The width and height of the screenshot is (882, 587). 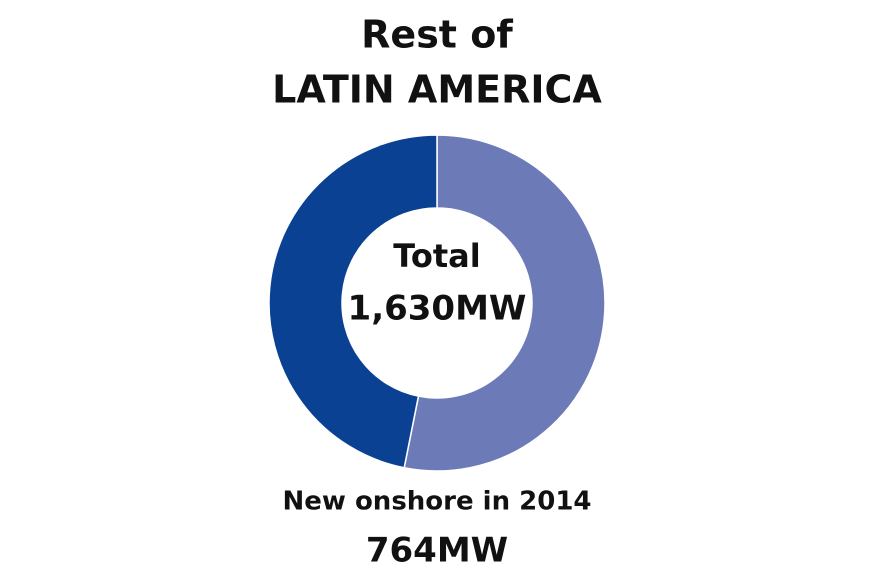 I want to click on value-label: 764MW, so click(x=437, y=551).